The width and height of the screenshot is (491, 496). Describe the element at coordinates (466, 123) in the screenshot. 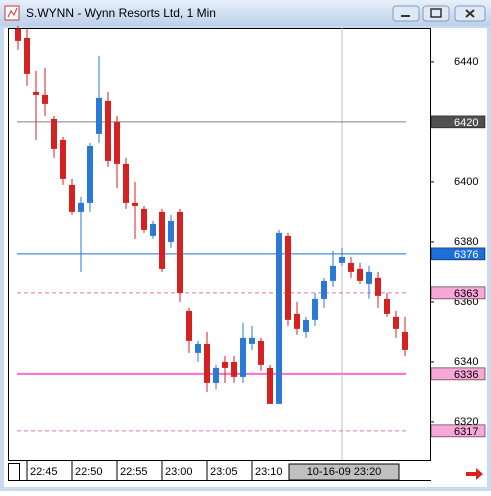

I see `price-tag-label: 6420` at that location.